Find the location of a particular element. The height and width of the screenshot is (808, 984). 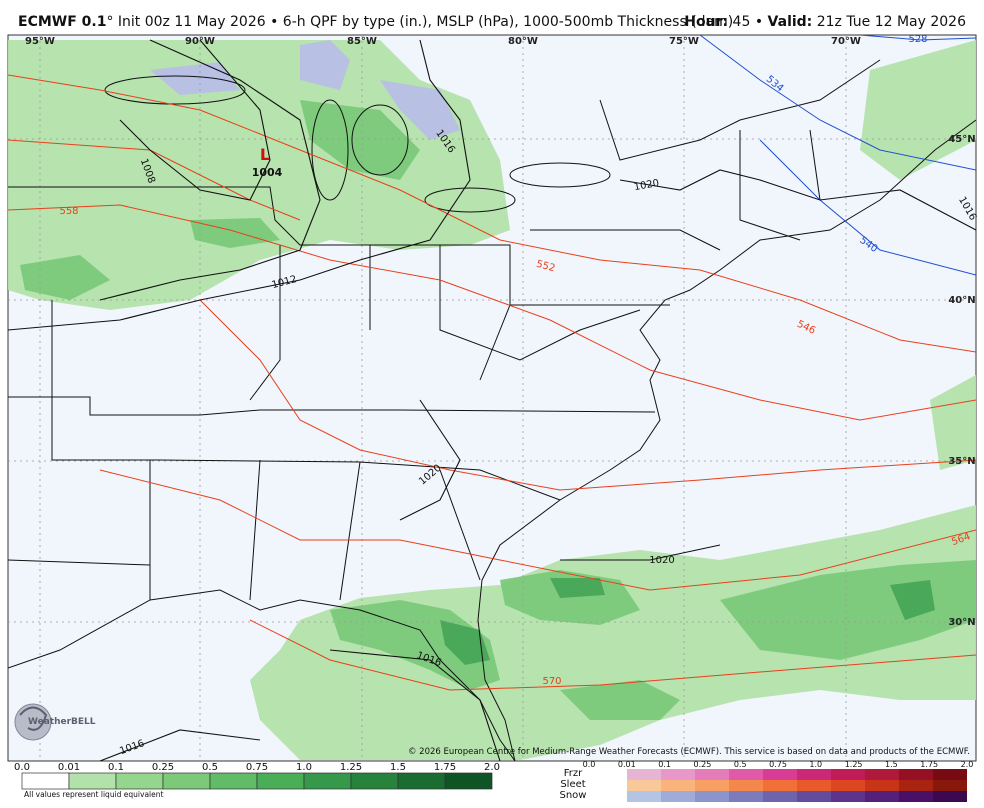

precip-type-scale-label: 1.0 is located at coordinates (815, 764).